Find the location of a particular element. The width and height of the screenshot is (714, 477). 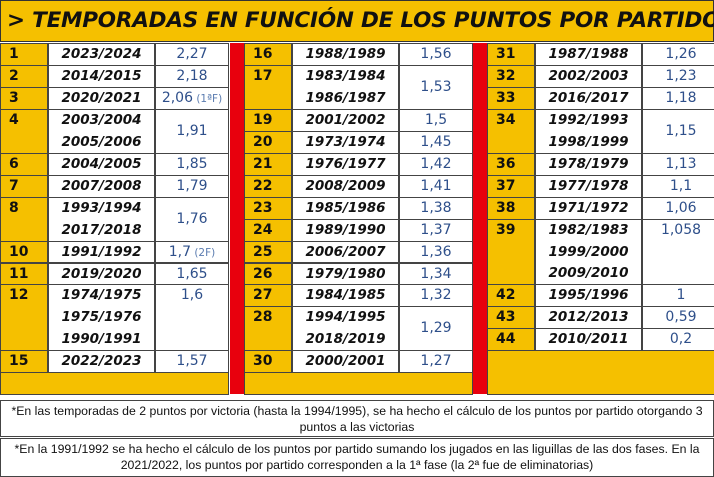

points-value: 0,2 is located at coordinates (678, 339).